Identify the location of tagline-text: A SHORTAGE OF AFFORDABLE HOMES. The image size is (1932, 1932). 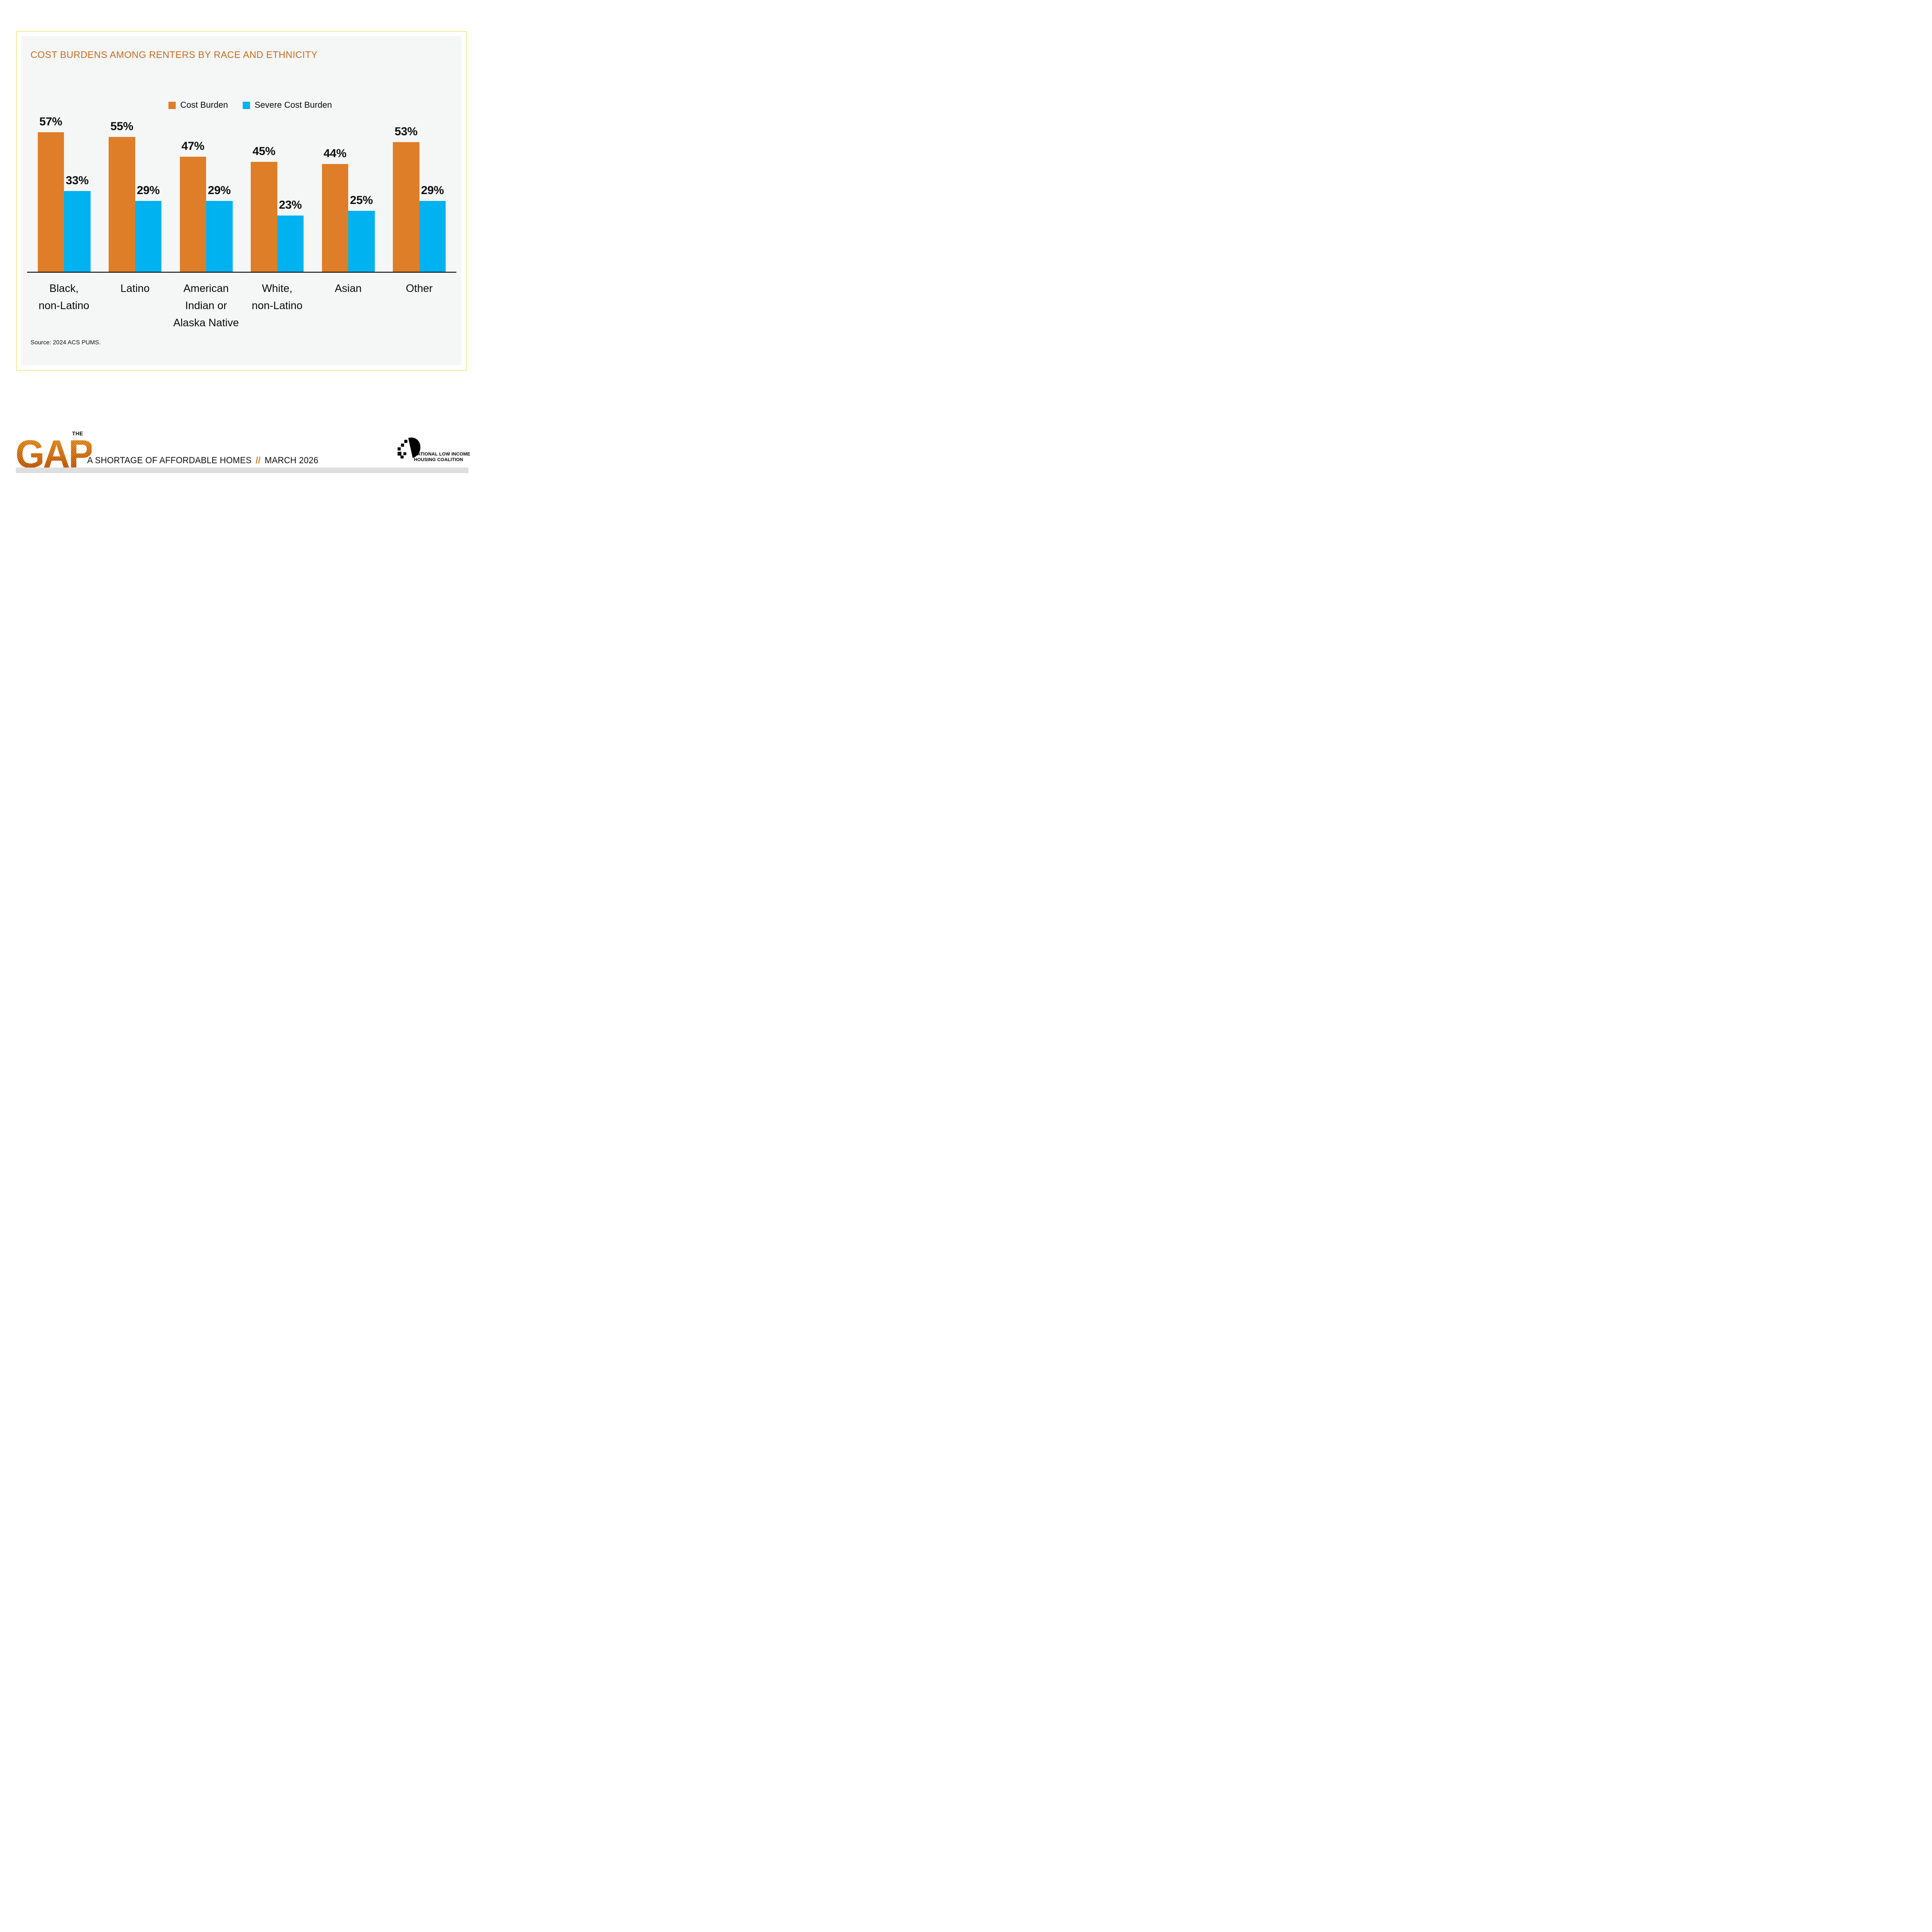
(170, 461).